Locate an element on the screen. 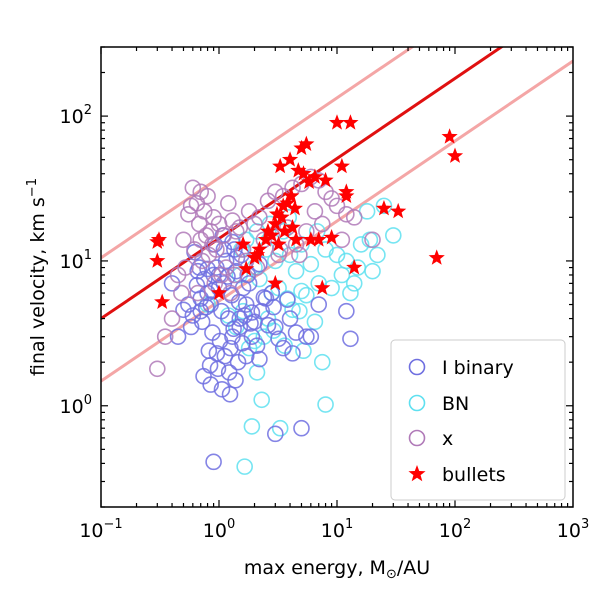 The width and height of the screenshot is (598, 608). x-tick-label: 10⁻¹ is located at coordinates (100, 529).